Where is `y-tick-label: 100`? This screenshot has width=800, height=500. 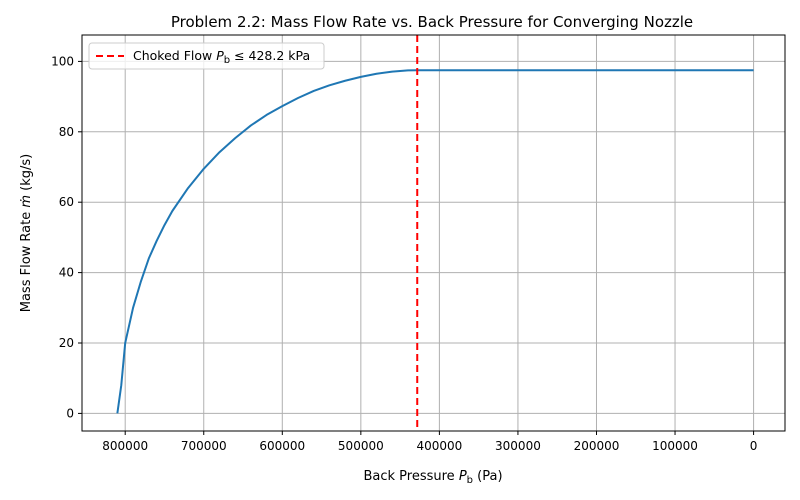 y-tick-label: 100 is located at coordinates (62, 61).